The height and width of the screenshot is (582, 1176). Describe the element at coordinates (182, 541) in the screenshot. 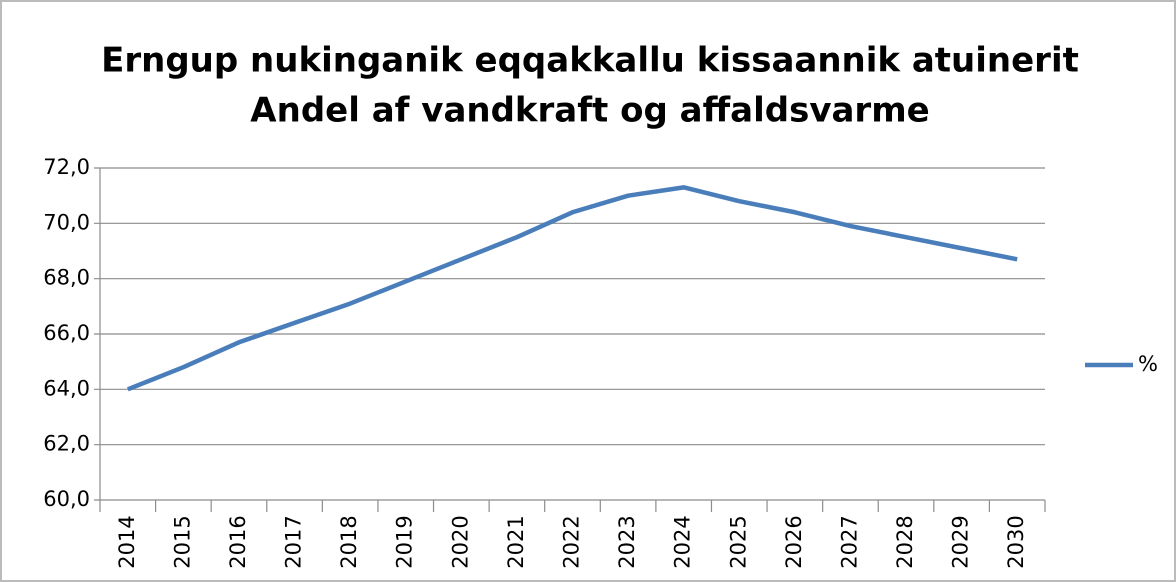

I see `x-tick-label: 2015` at that location.